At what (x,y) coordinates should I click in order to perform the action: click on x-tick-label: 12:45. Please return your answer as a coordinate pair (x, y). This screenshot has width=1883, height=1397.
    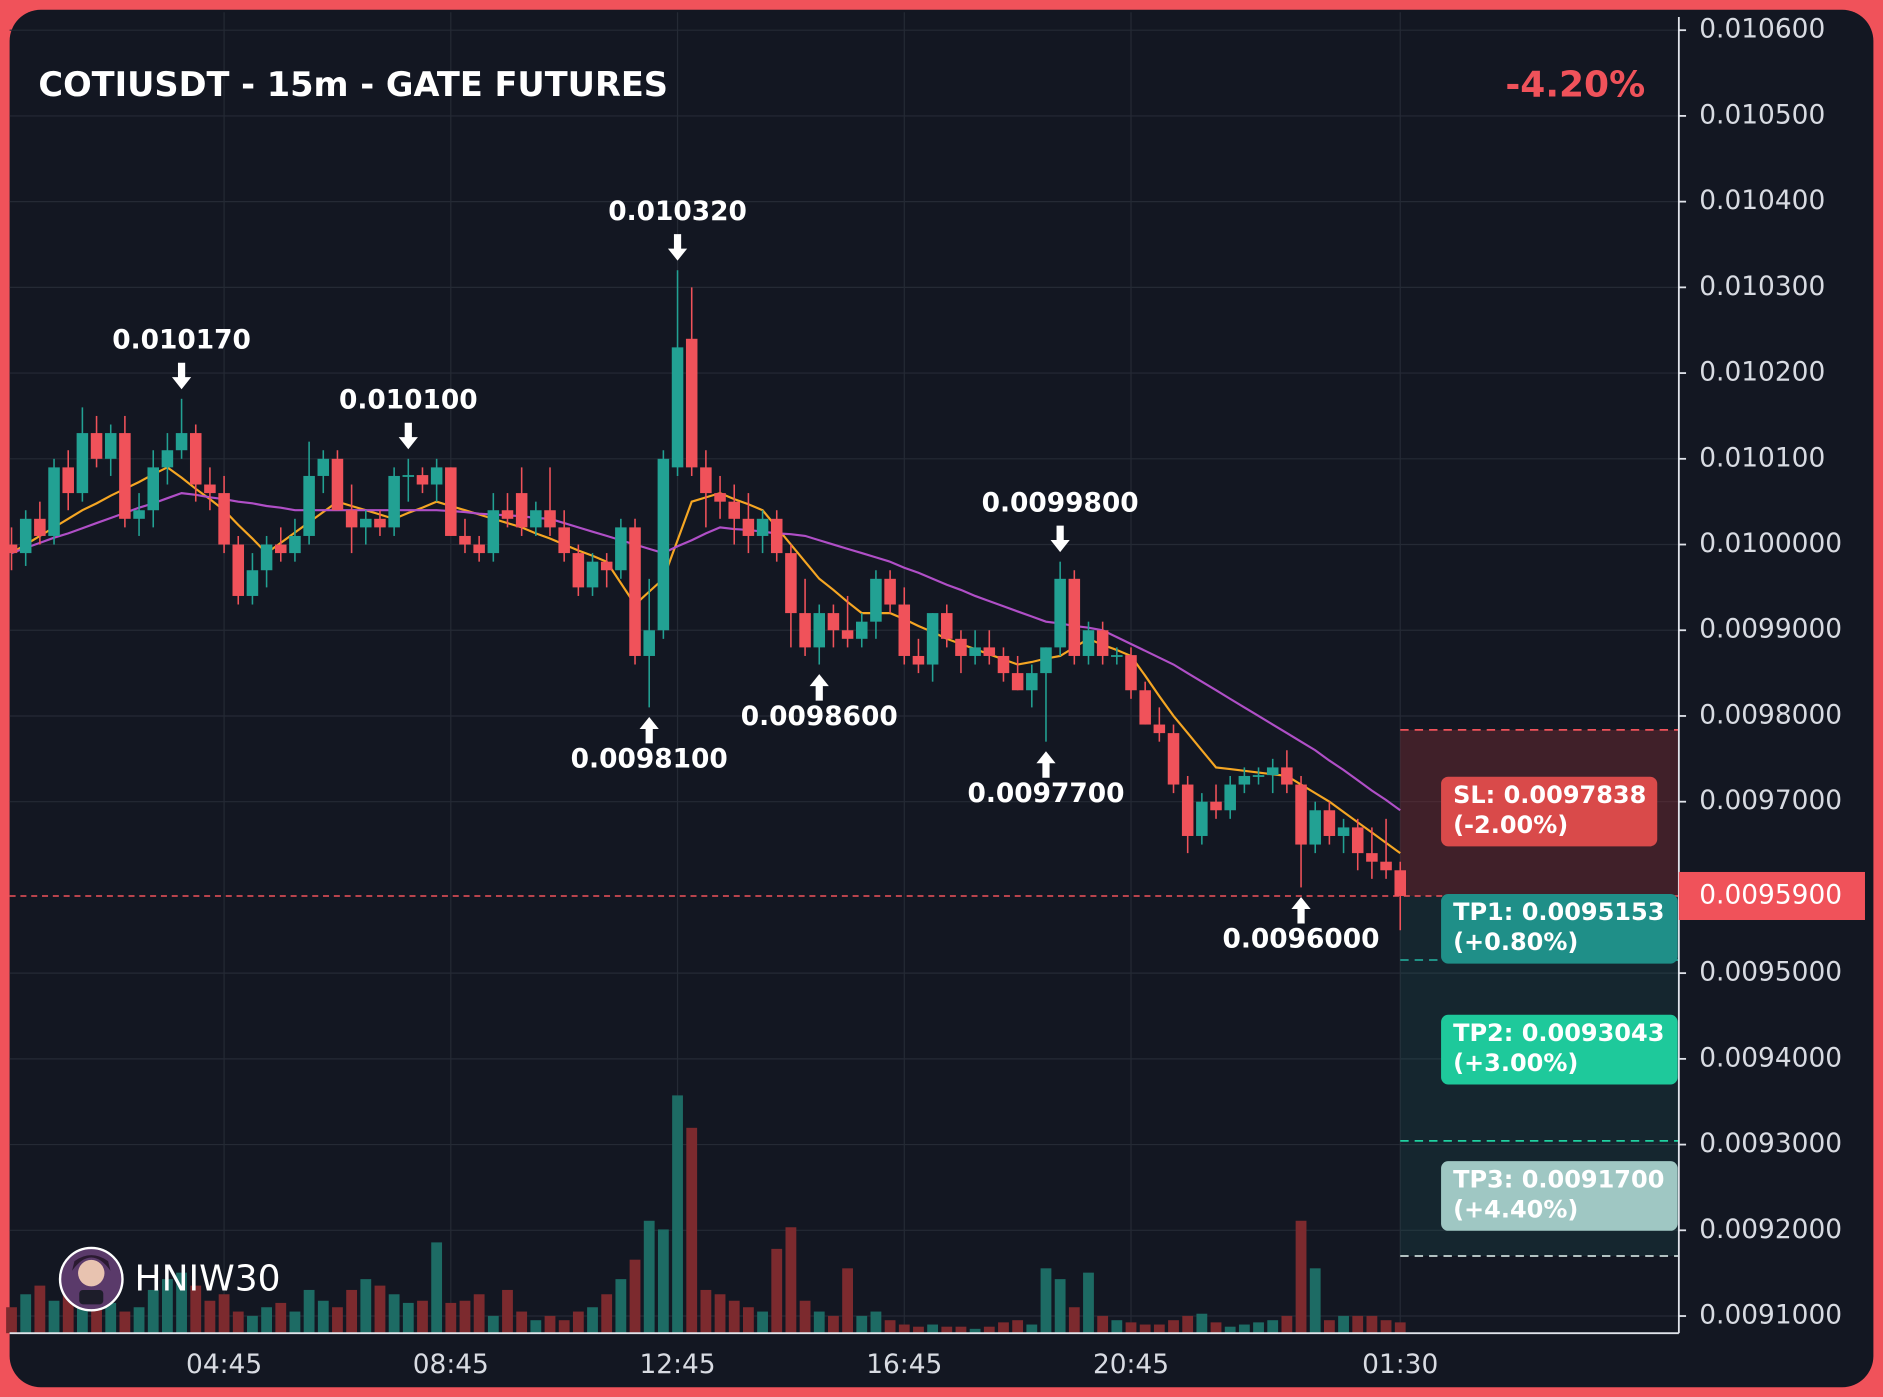
    Looking at the image, I should click on (677, 1364).